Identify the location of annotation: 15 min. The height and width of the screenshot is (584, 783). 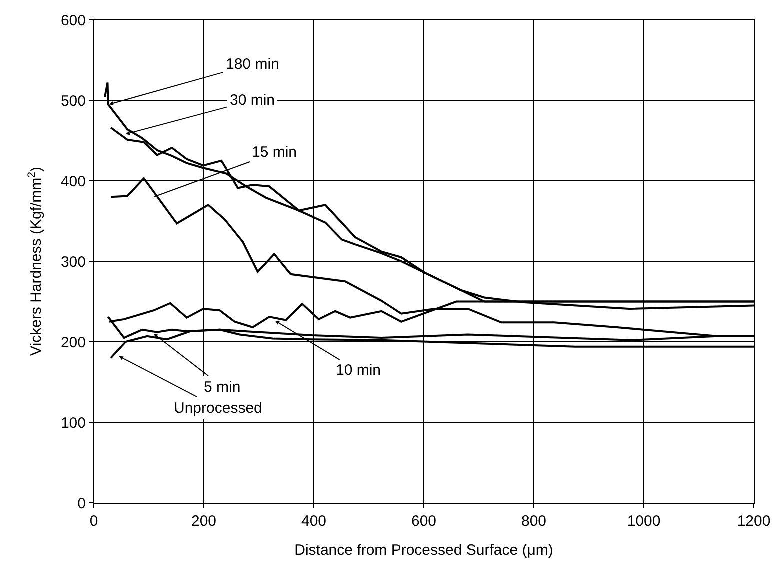
(275, 152).